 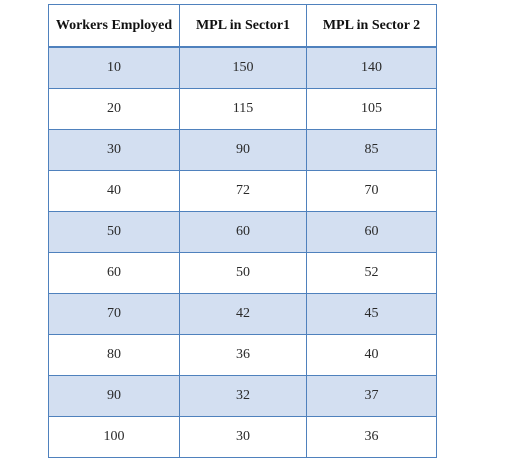 I want to click on mpl-sector-2-cell: 40, so click(x=371, y=355).